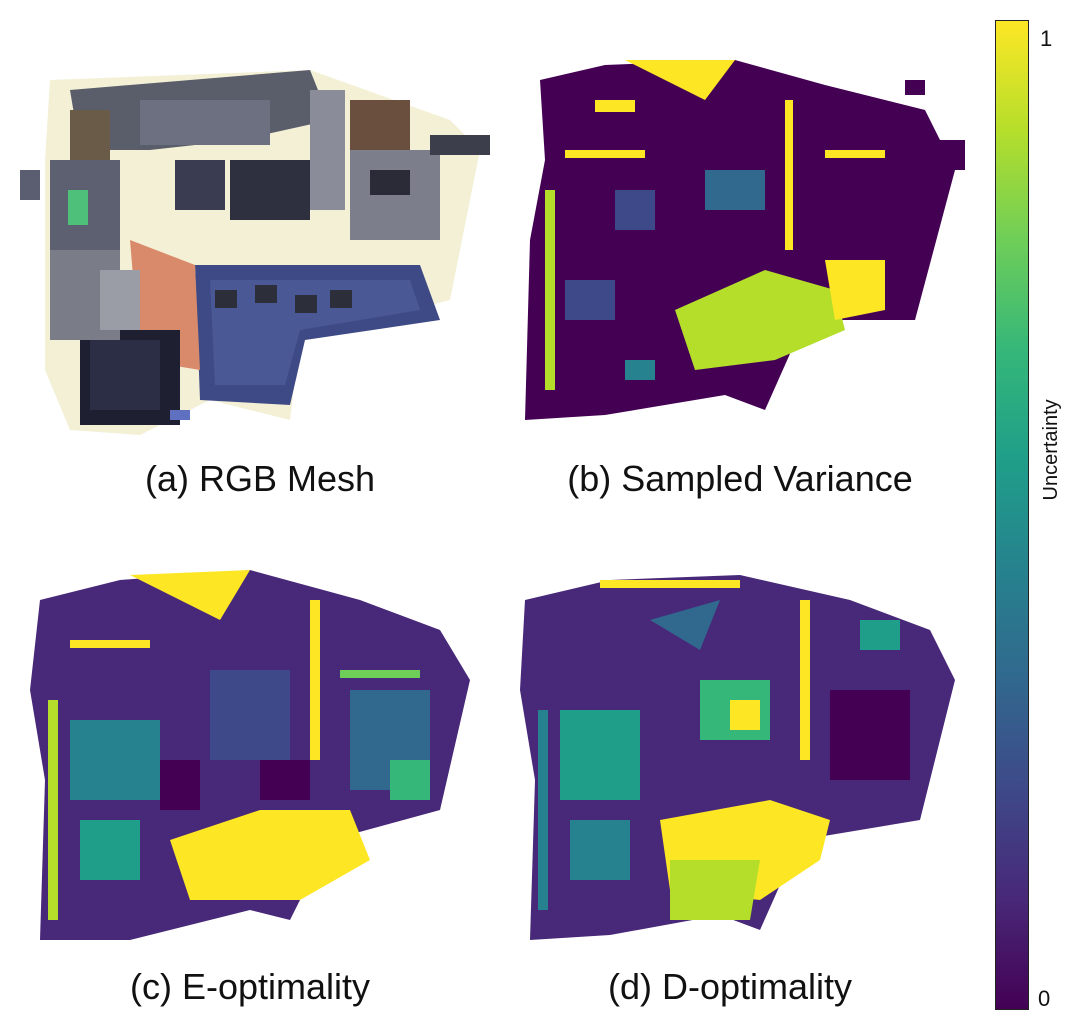  Describe the element at coordinates (250, 986) in the screenshot. I see `caption-c: (c) E-optimality` at that location.